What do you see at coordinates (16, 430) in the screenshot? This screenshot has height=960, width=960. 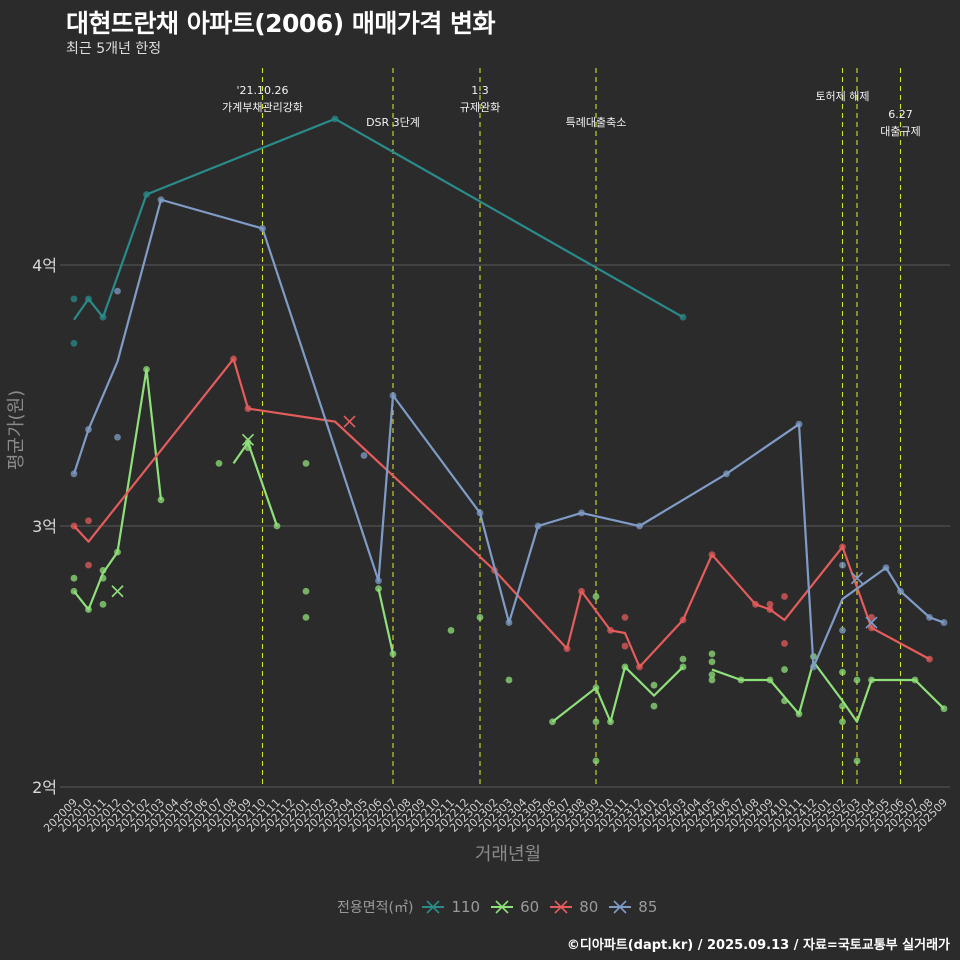 I see `y-axis-title: 평균가(원)` at bounding box center [16, 430].